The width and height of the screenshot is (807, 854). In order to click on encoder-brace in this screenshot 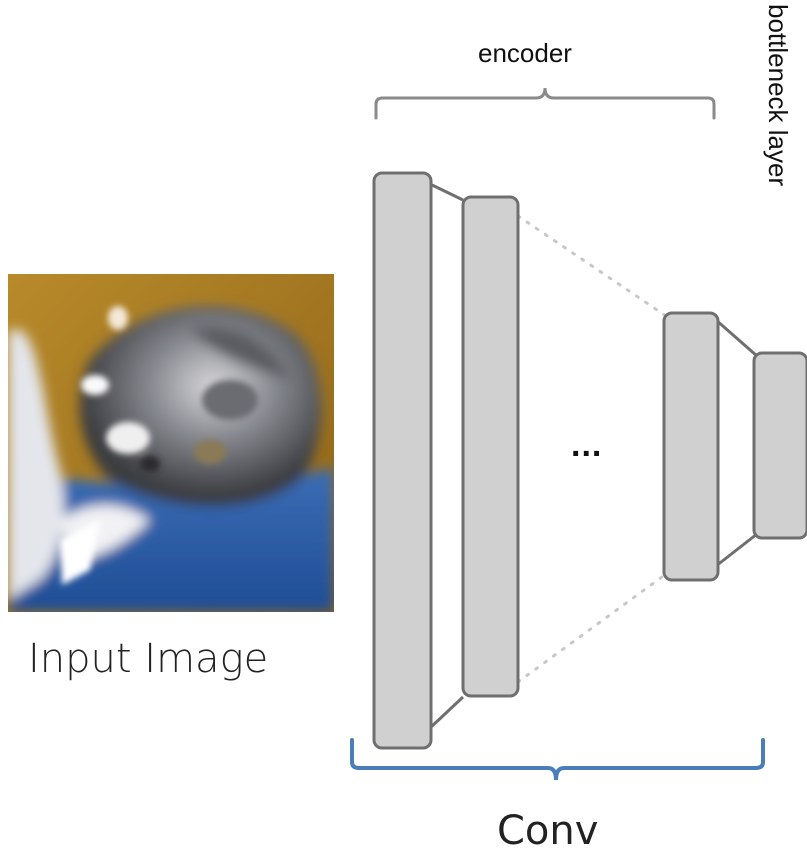, I will do `click(545, 103)`.